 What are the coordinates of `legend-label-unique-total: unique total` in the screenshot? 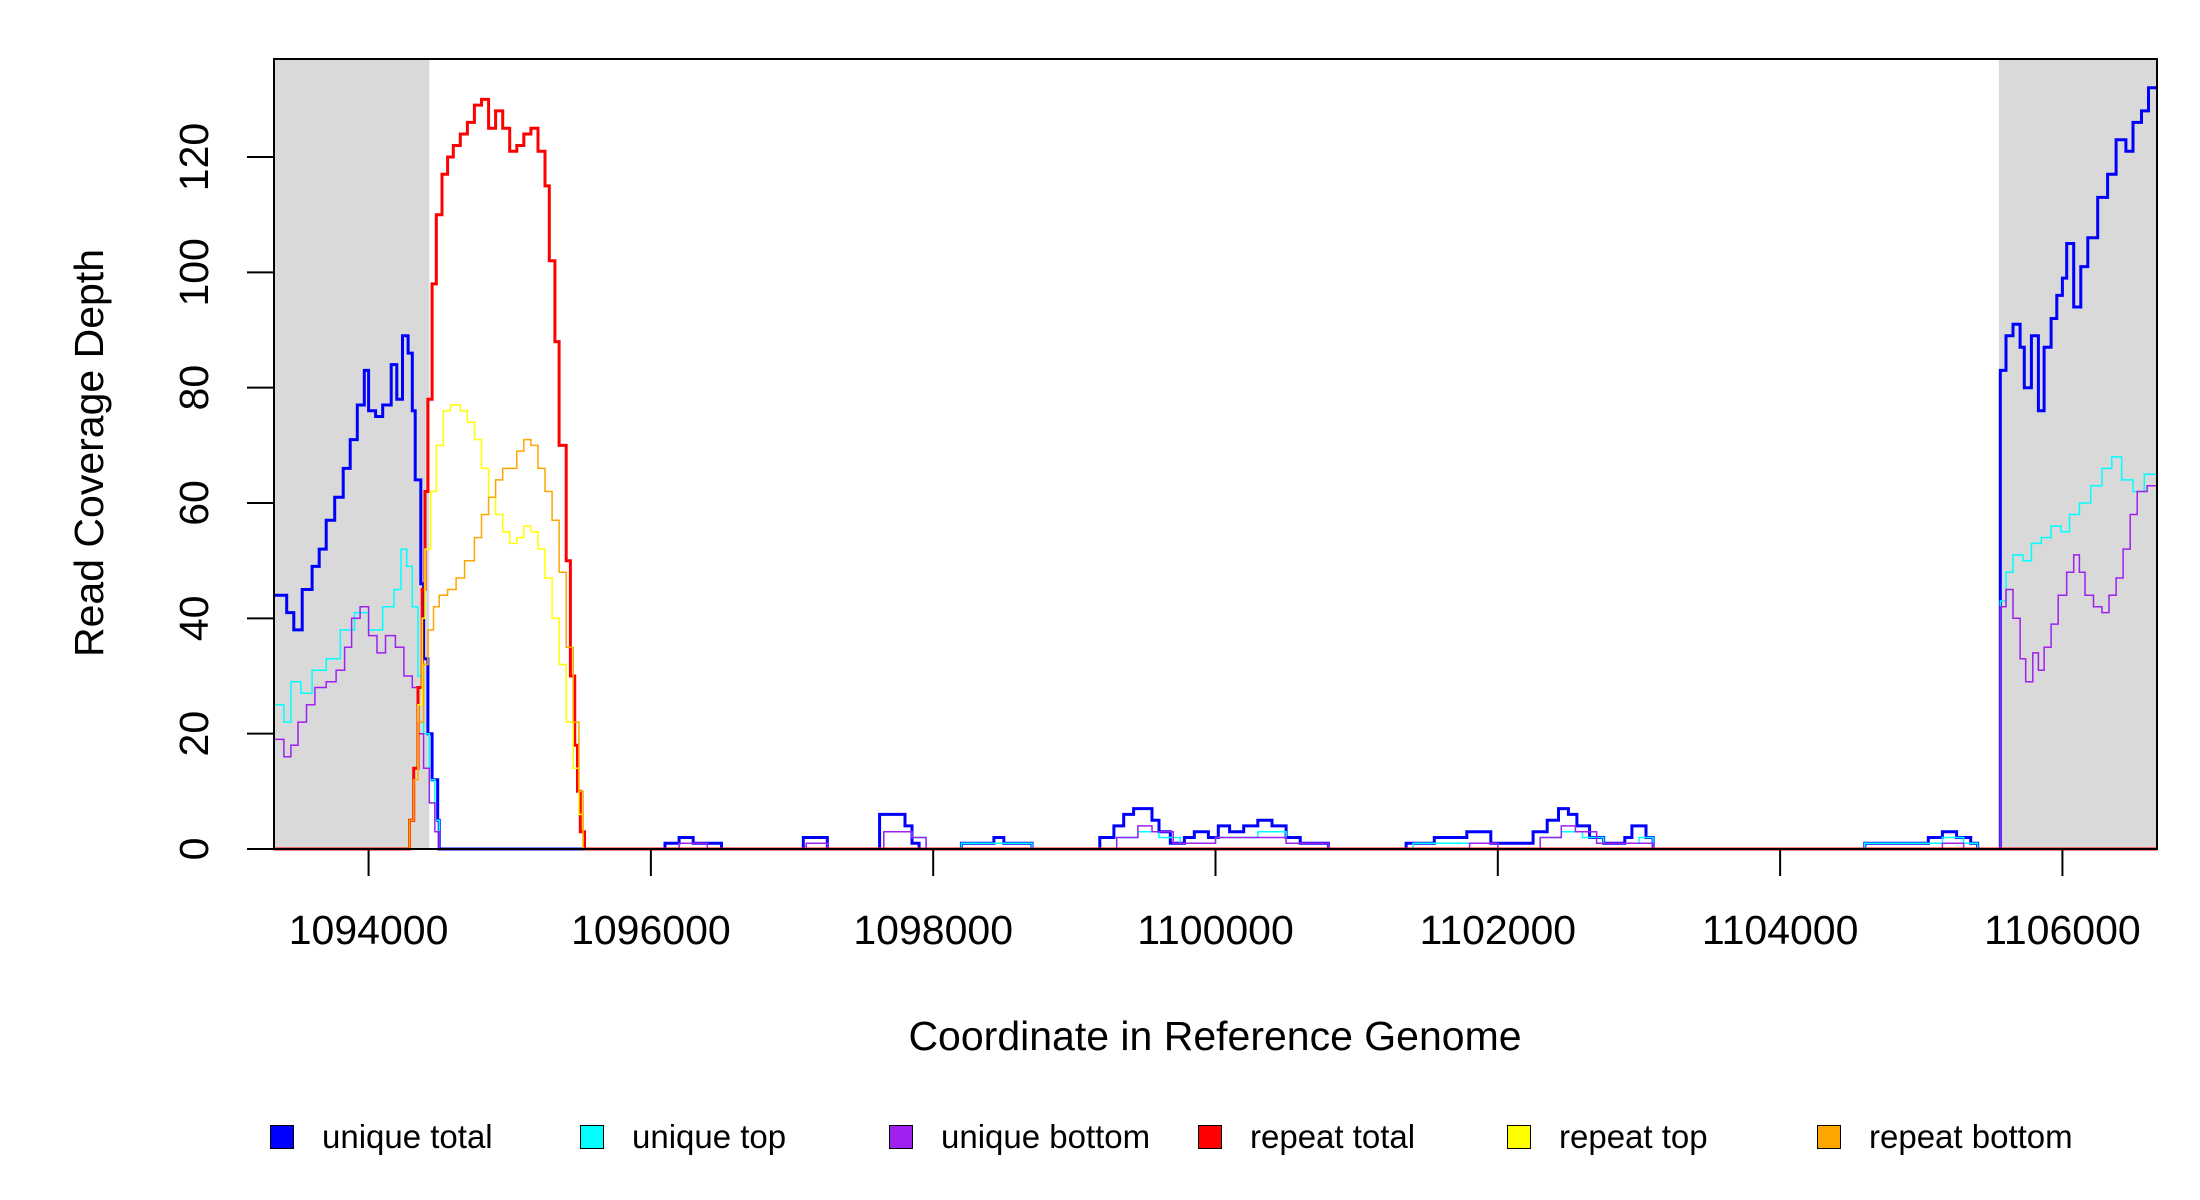 It's located at (407, 1136).